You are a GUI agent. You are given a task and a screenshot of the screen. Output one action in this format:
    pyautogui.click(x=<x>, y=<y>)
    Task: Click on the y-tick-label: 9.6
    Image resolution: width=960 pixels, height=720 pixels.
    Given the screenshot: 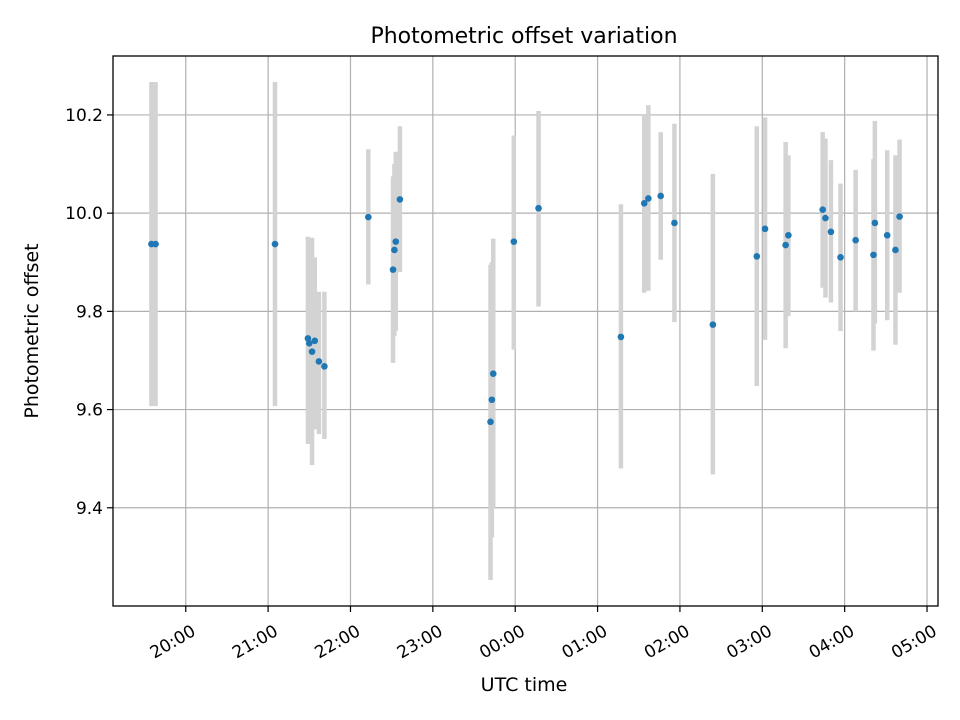 What is the action you would take?
    pyautogui.click(x=89, y=411)
    